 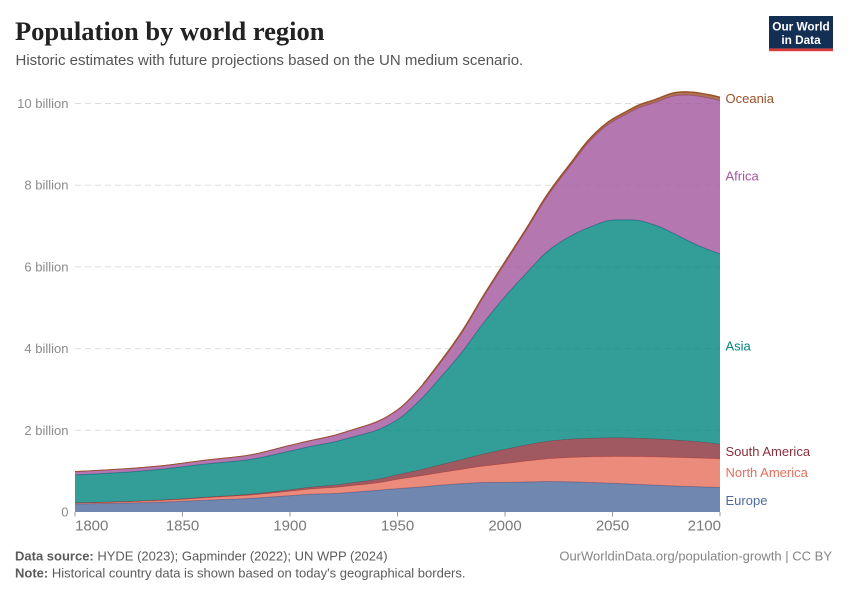 What do you see at coordinates (46, 185) in the screenshot?
I see `svg-text: 8 billion` at bounding box center [46, 185].